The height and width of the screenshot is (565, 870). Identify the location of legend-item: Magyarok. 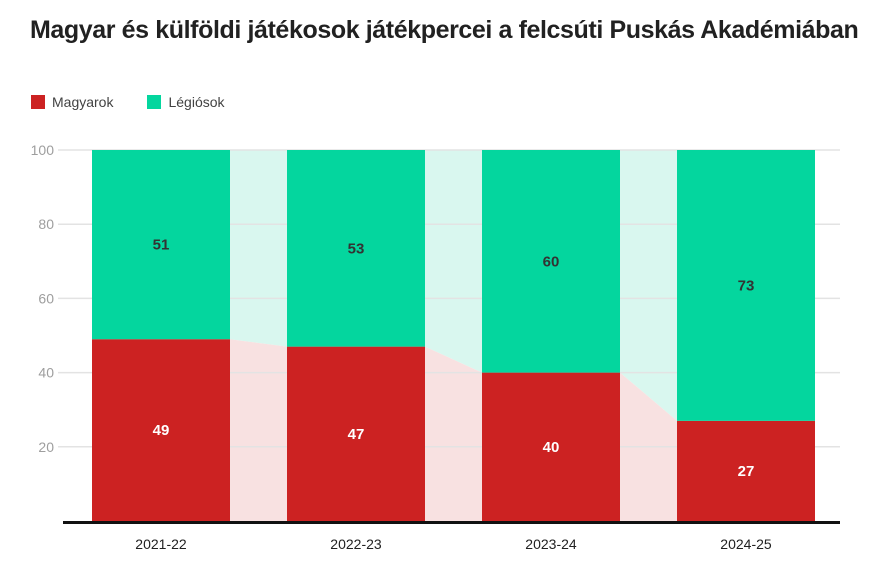
(72, 102).